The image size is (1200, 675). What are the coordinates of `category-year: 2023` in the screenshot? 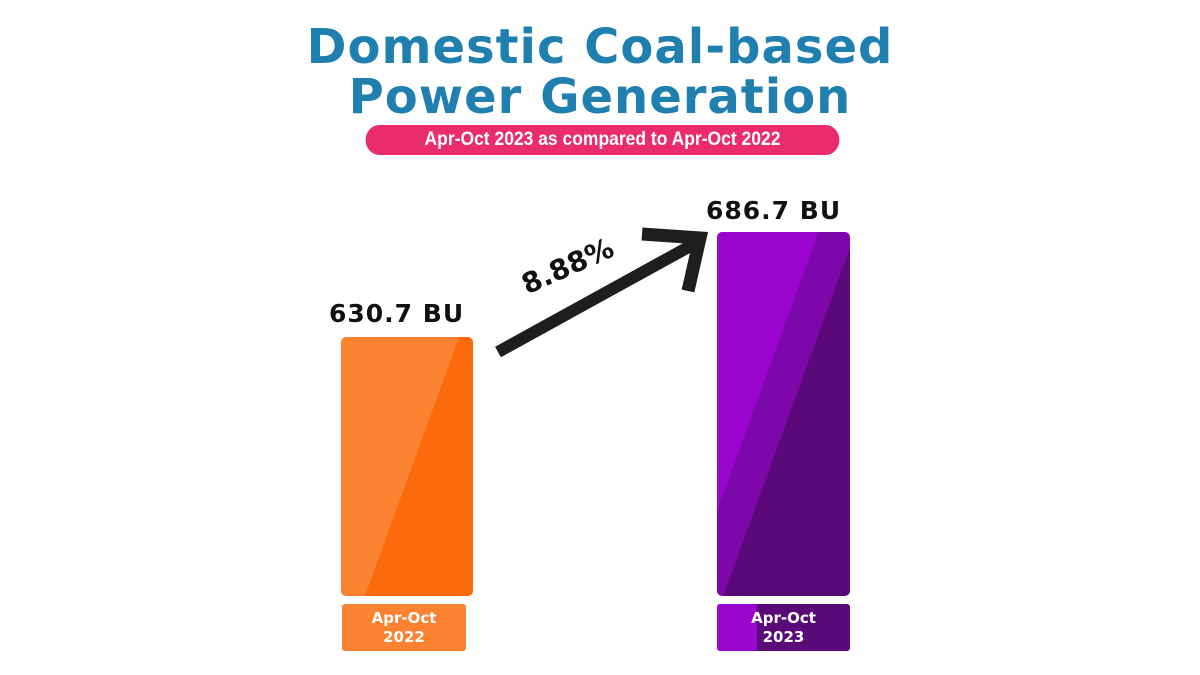 It's located at (783, 636).